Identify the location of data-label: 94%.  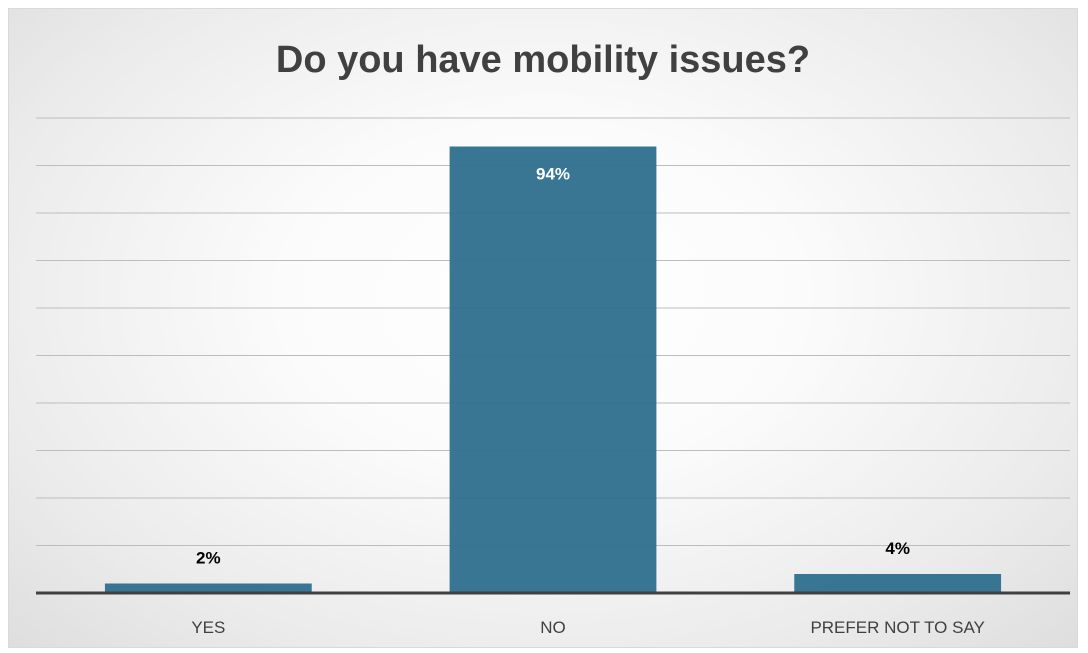
(553, 174).